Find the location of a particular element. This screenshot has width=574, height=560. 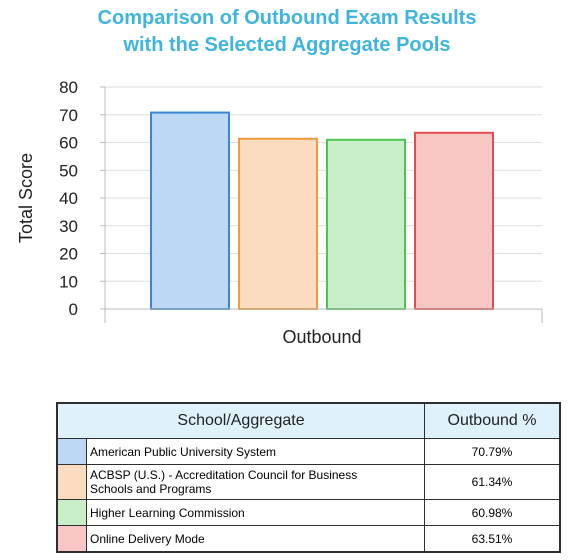

legend-swatch-hlc is located at coordinates (71, 512).